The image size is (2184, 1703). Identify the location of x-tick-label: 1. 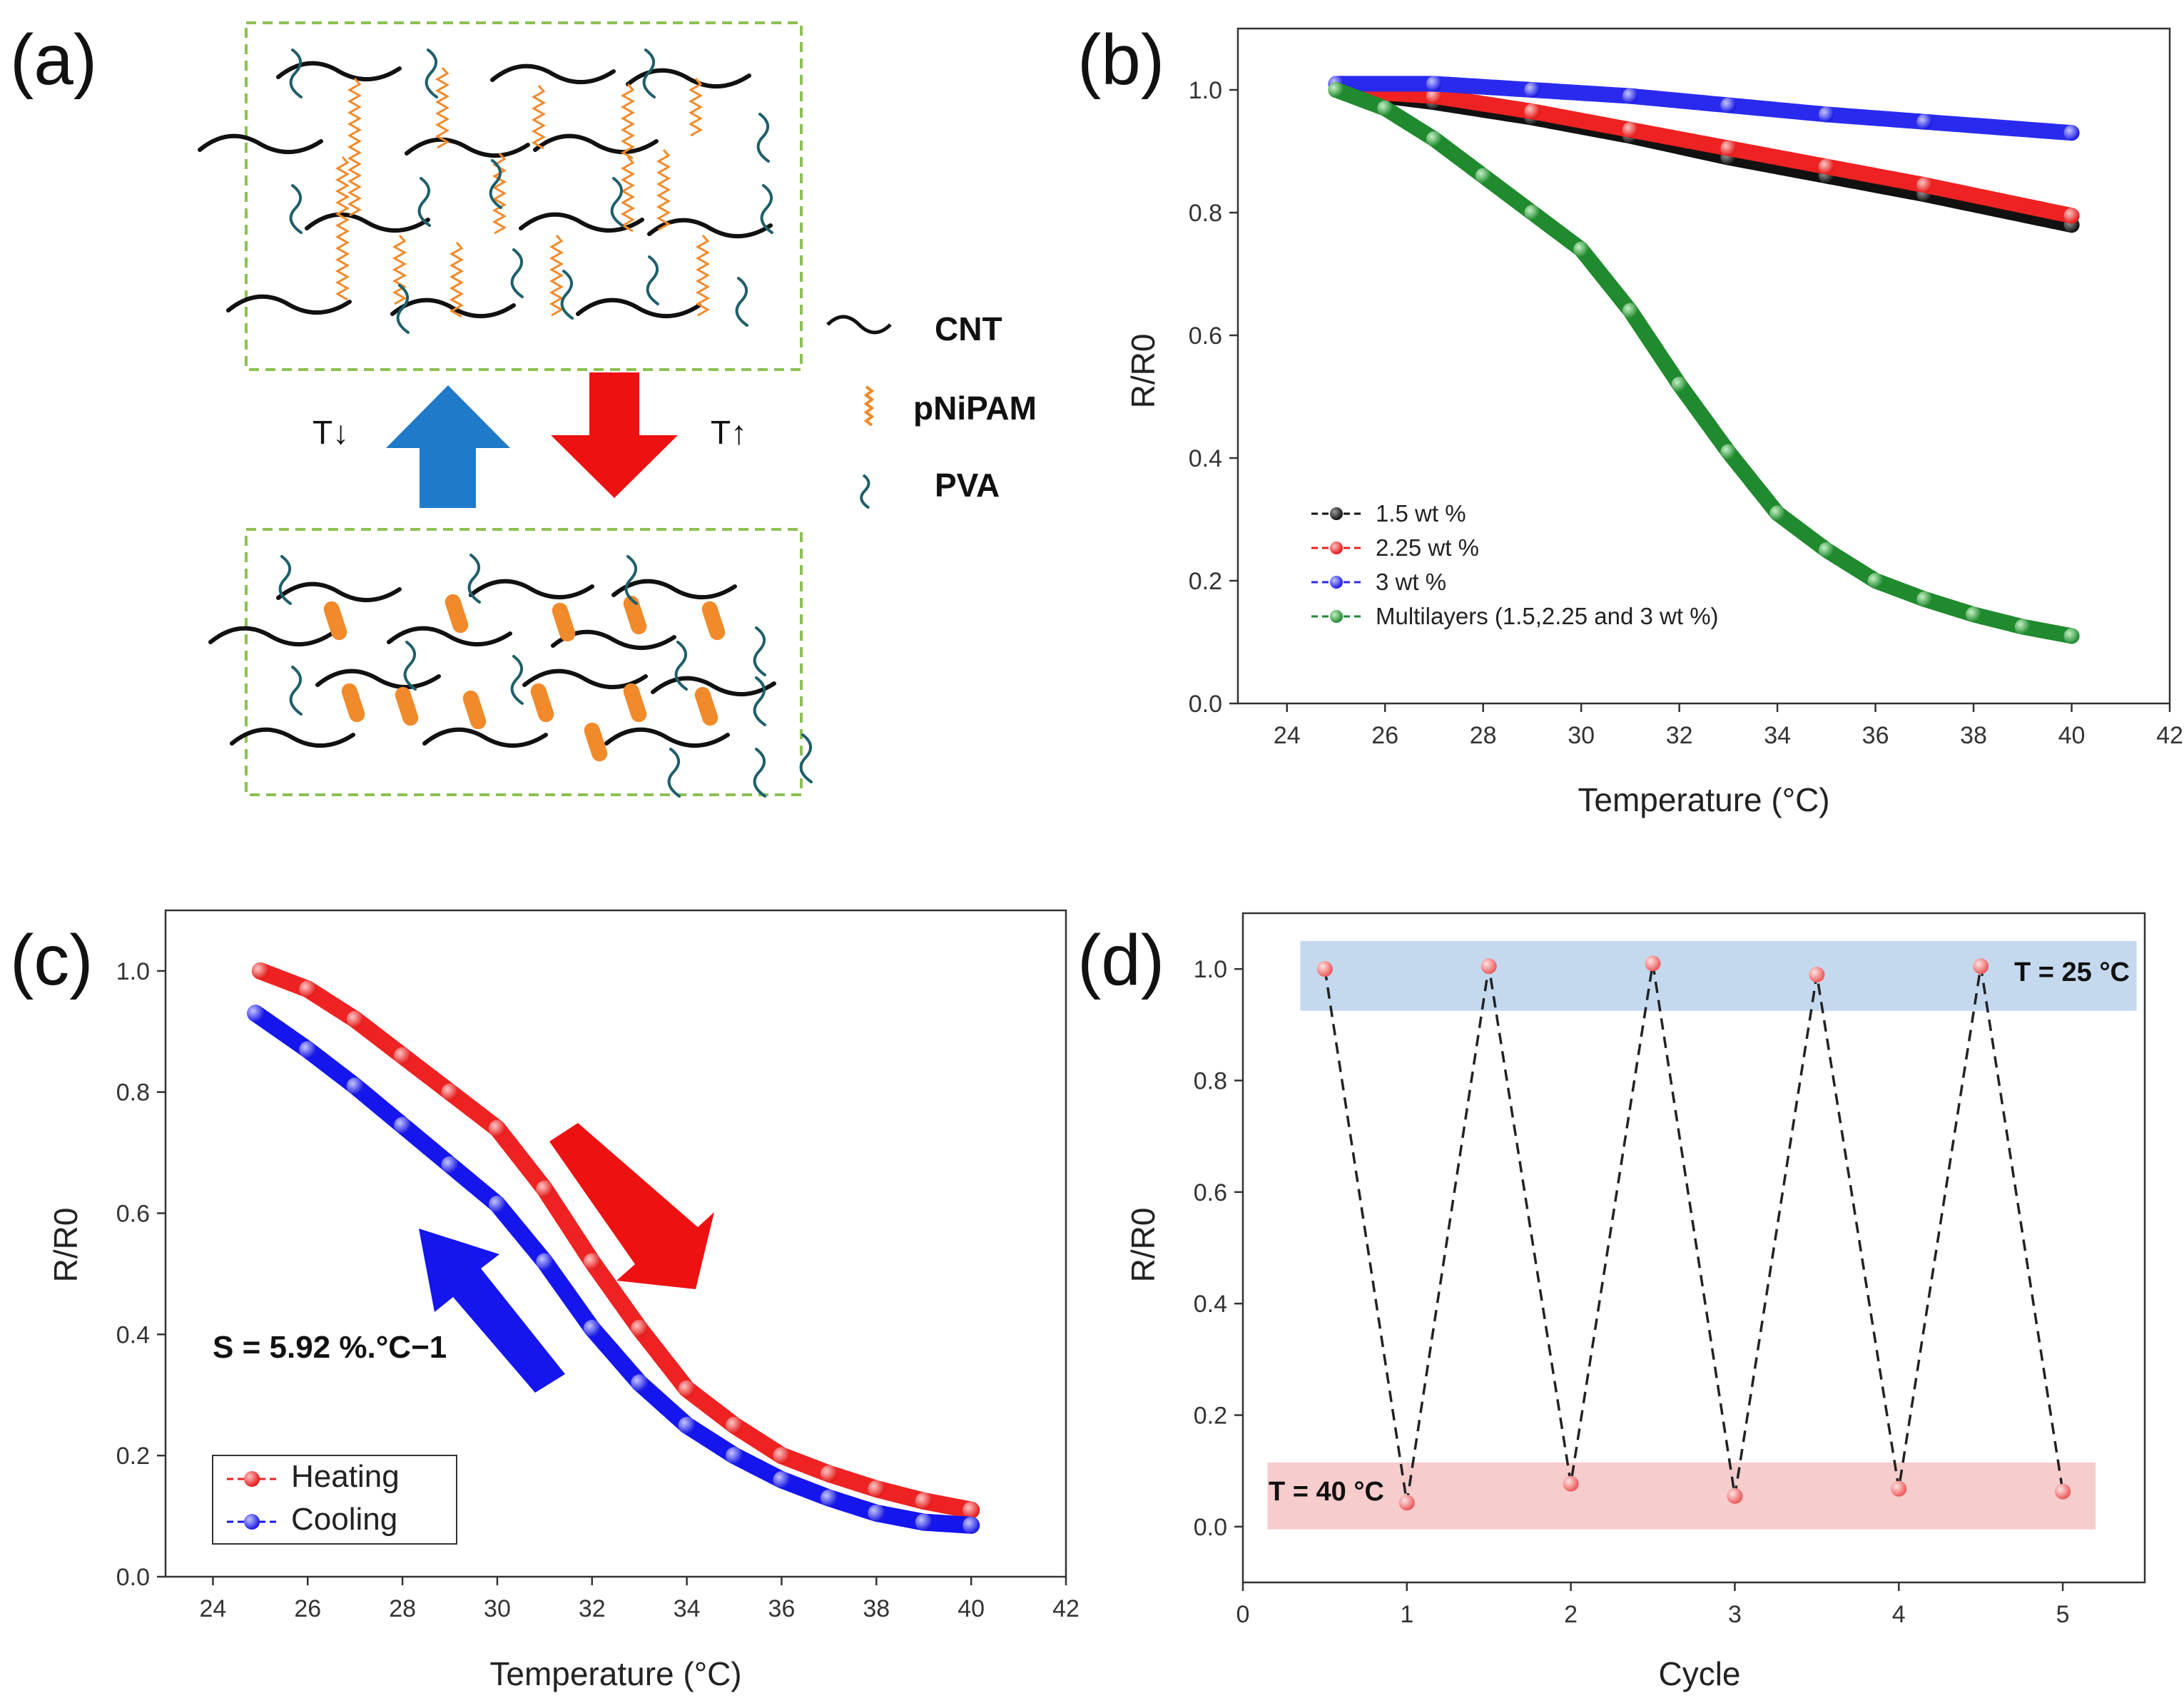
(1406, 1614).